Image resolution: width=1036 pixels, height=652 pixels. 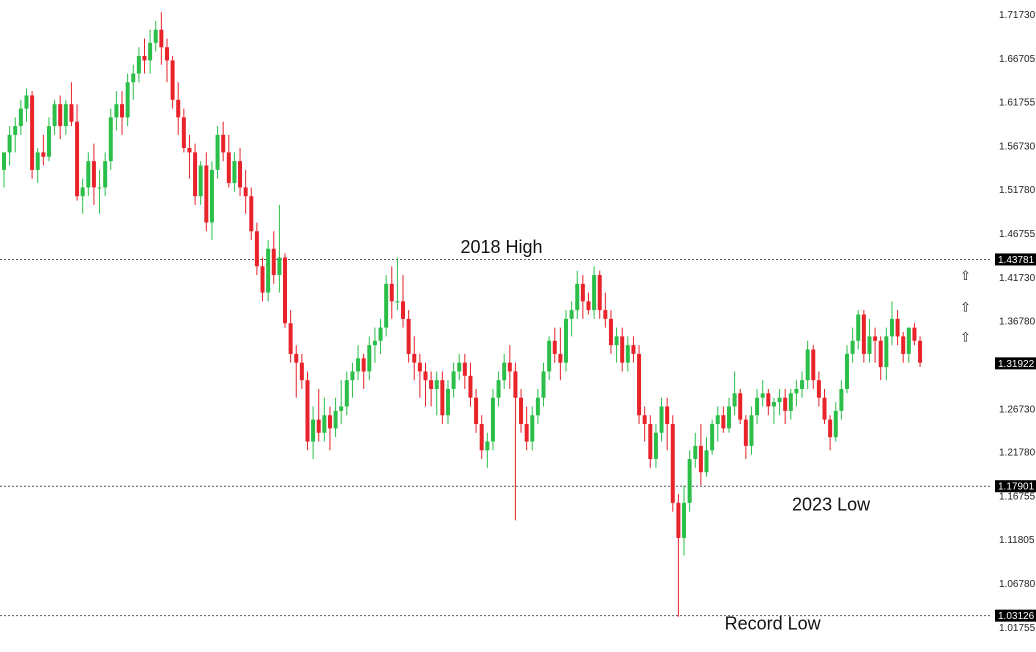 I want to click on y-tick-label: 1.71730, so click(x=1017, y=15).